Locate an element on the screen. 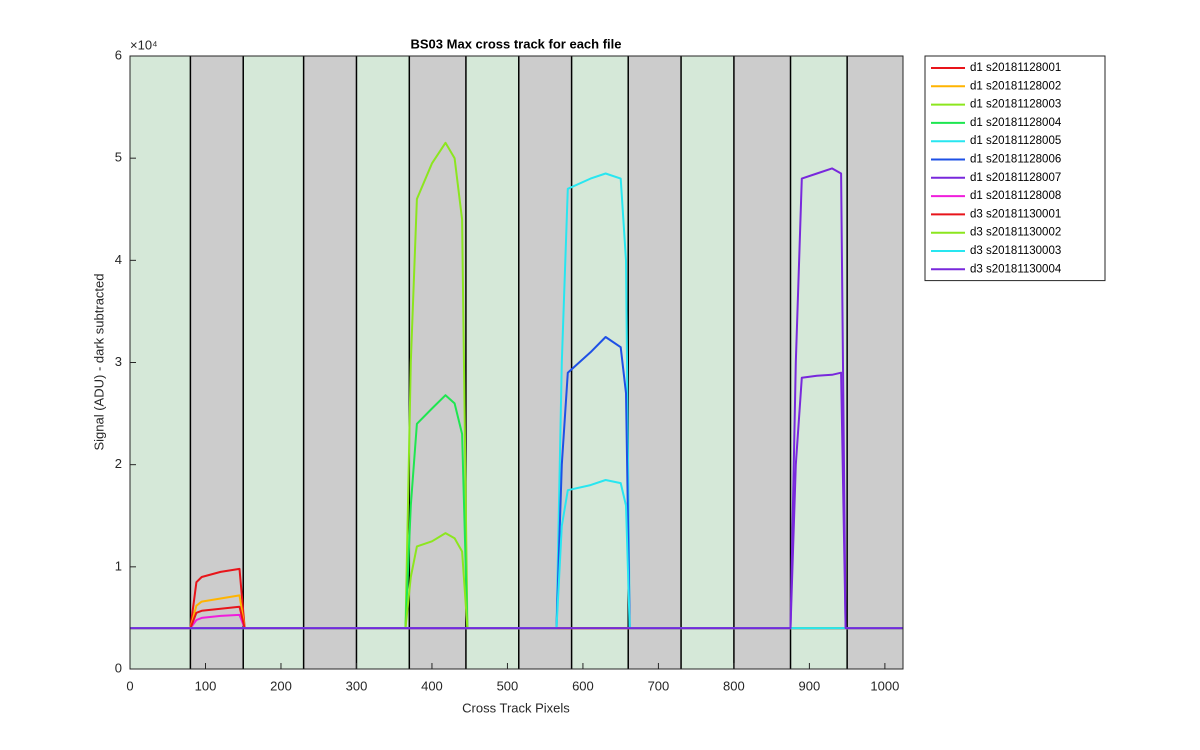  x-tick-label: 900 is located at coordinates (810, 685).